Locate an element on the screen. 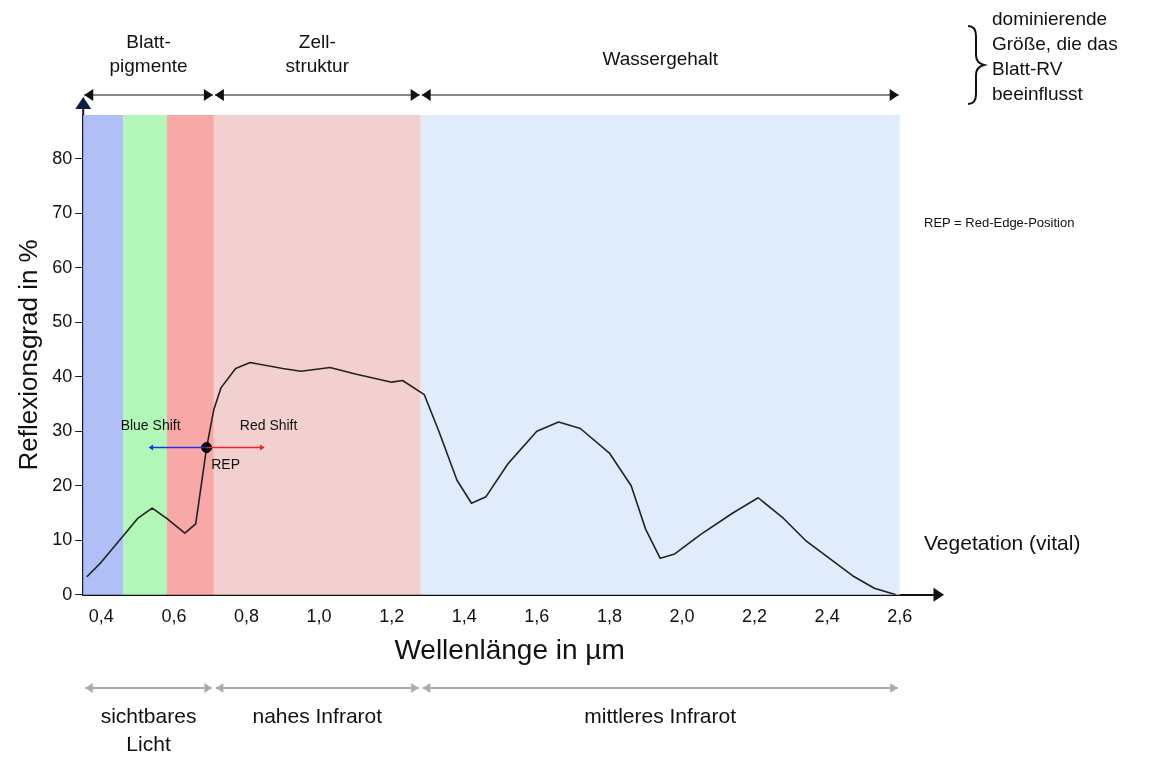  y-tick-label: 50 is located at coordinates (62, 321).